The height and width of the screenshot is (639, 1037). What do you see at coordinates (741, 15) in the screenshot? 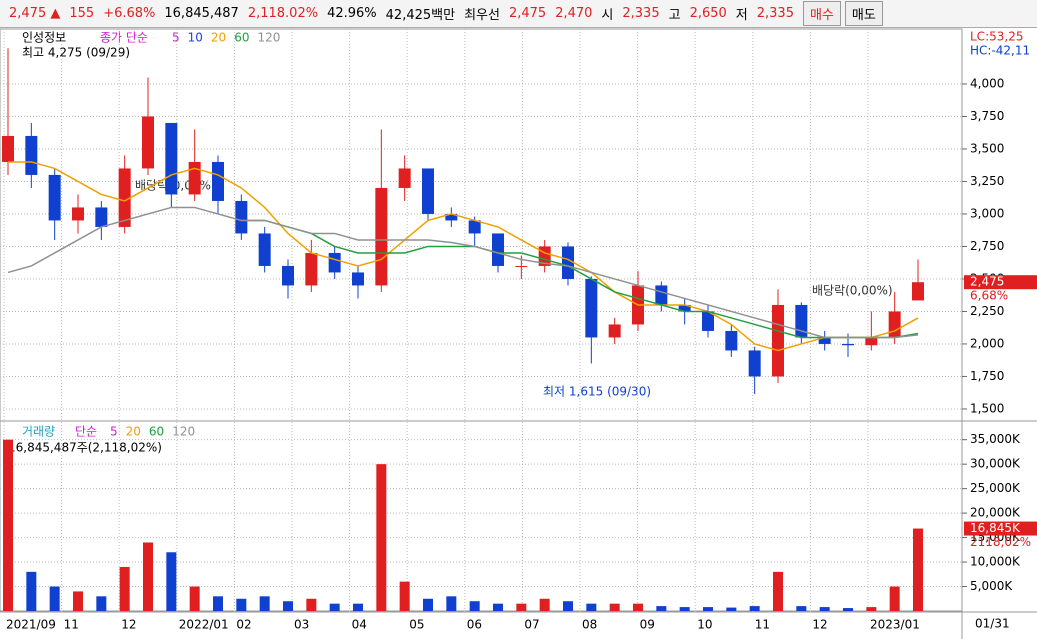
I see `low-label: 저` at bounding box center [741, 15].